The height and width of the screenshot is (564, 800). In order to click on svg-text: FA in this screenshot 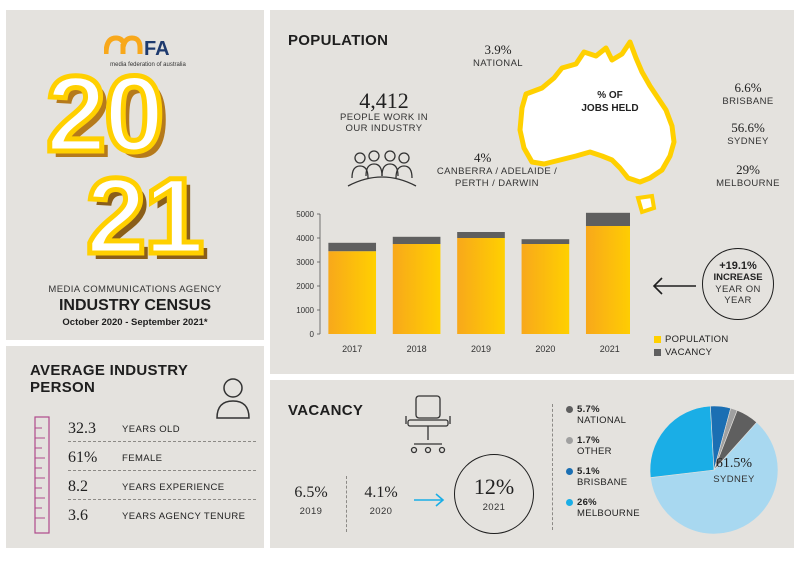, I will do `click(157, 49)`.